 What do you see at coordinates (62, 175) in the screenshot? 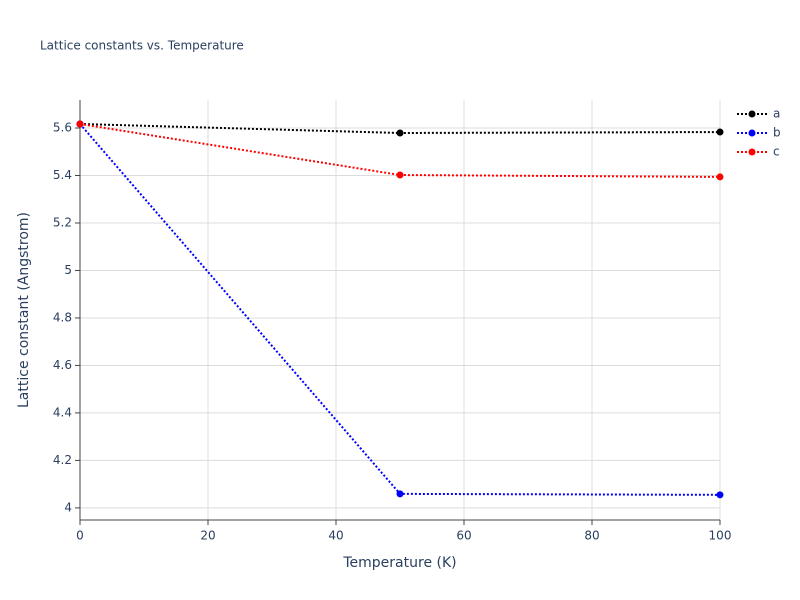
I see `y-tick-label: 5.4` at bounding box center [62, 175].